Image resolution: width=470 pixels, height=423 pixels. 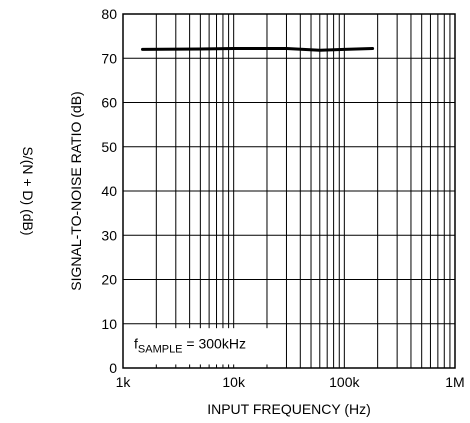 I want to click on y-axis-label-secondary: S/(N + D) (dB), so click(x=28, y=190).